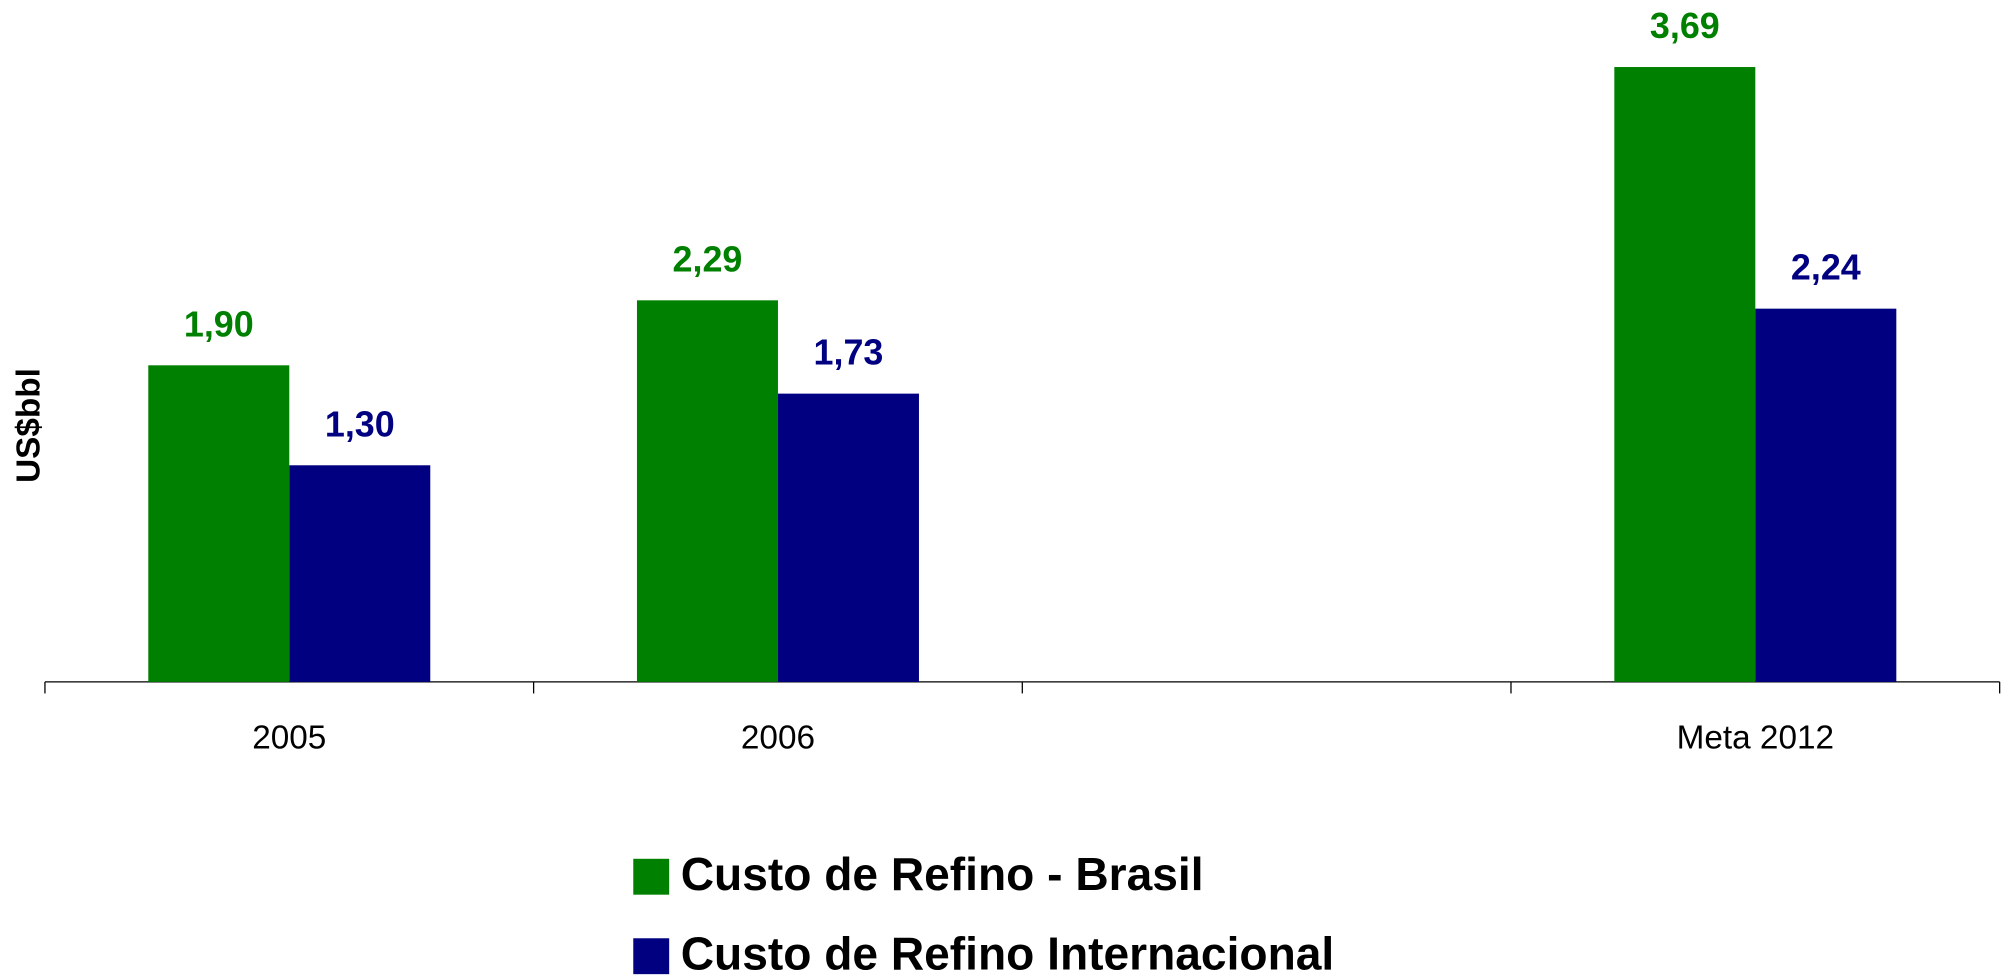  Describe the element at coordinates (778, 737) in the screenshot. I see `x-tick-label: 2006` at that location.